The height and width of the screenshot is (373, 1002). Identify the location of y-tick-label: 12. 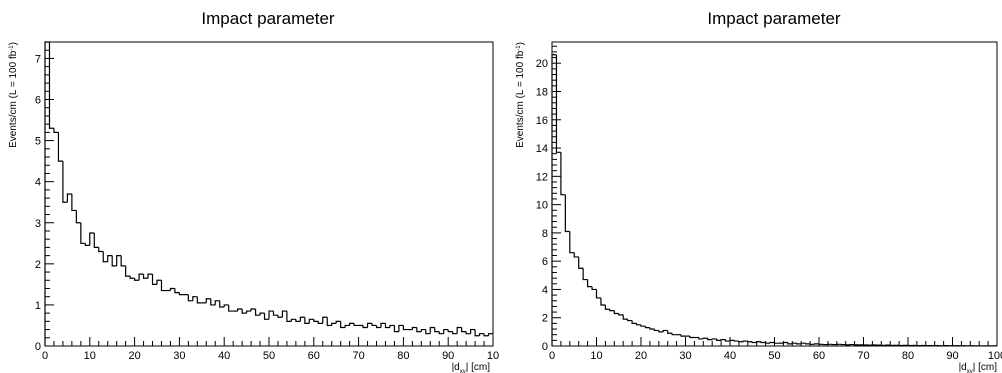
(542, 177).